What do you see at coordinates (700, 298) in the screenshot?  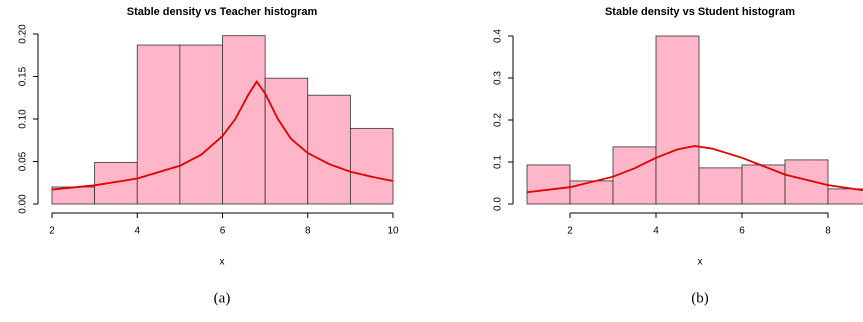 I see `caption: (b)` at bounding box center [700, 298].